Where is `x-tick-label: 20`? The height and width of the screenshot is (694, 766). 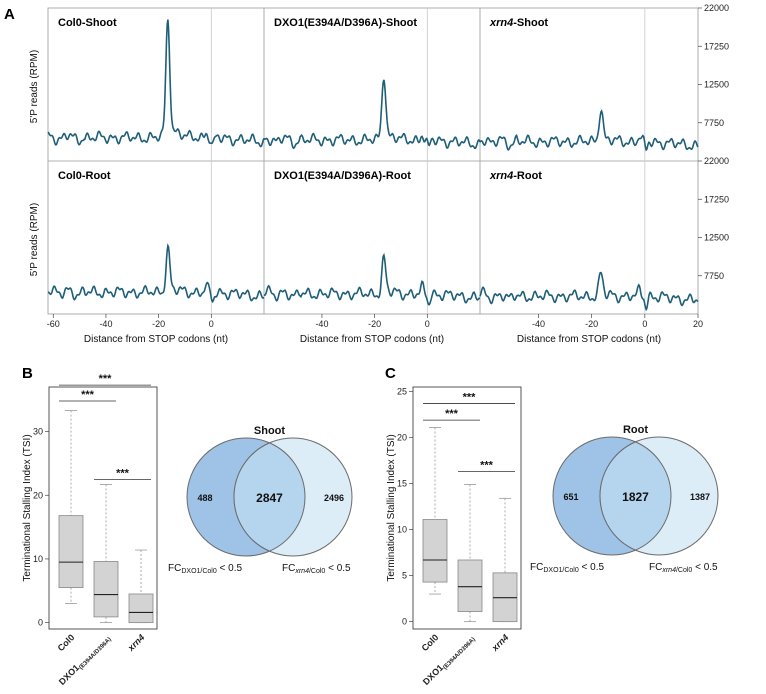
x-tick-label: 20 is located at coordinates (698, 324).